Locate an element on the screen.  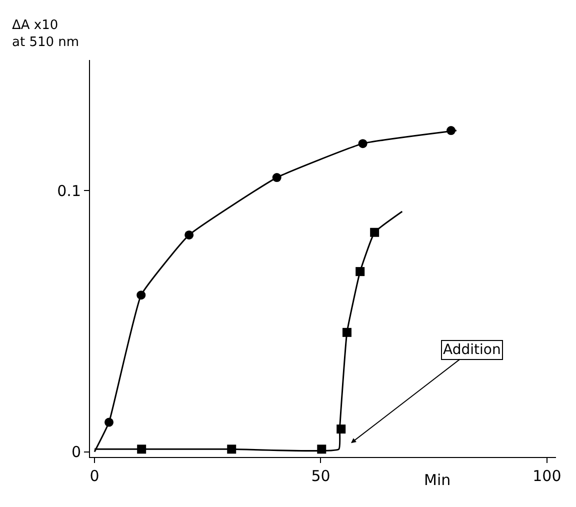
annotation: Addition is located at coordinates (472, 350).